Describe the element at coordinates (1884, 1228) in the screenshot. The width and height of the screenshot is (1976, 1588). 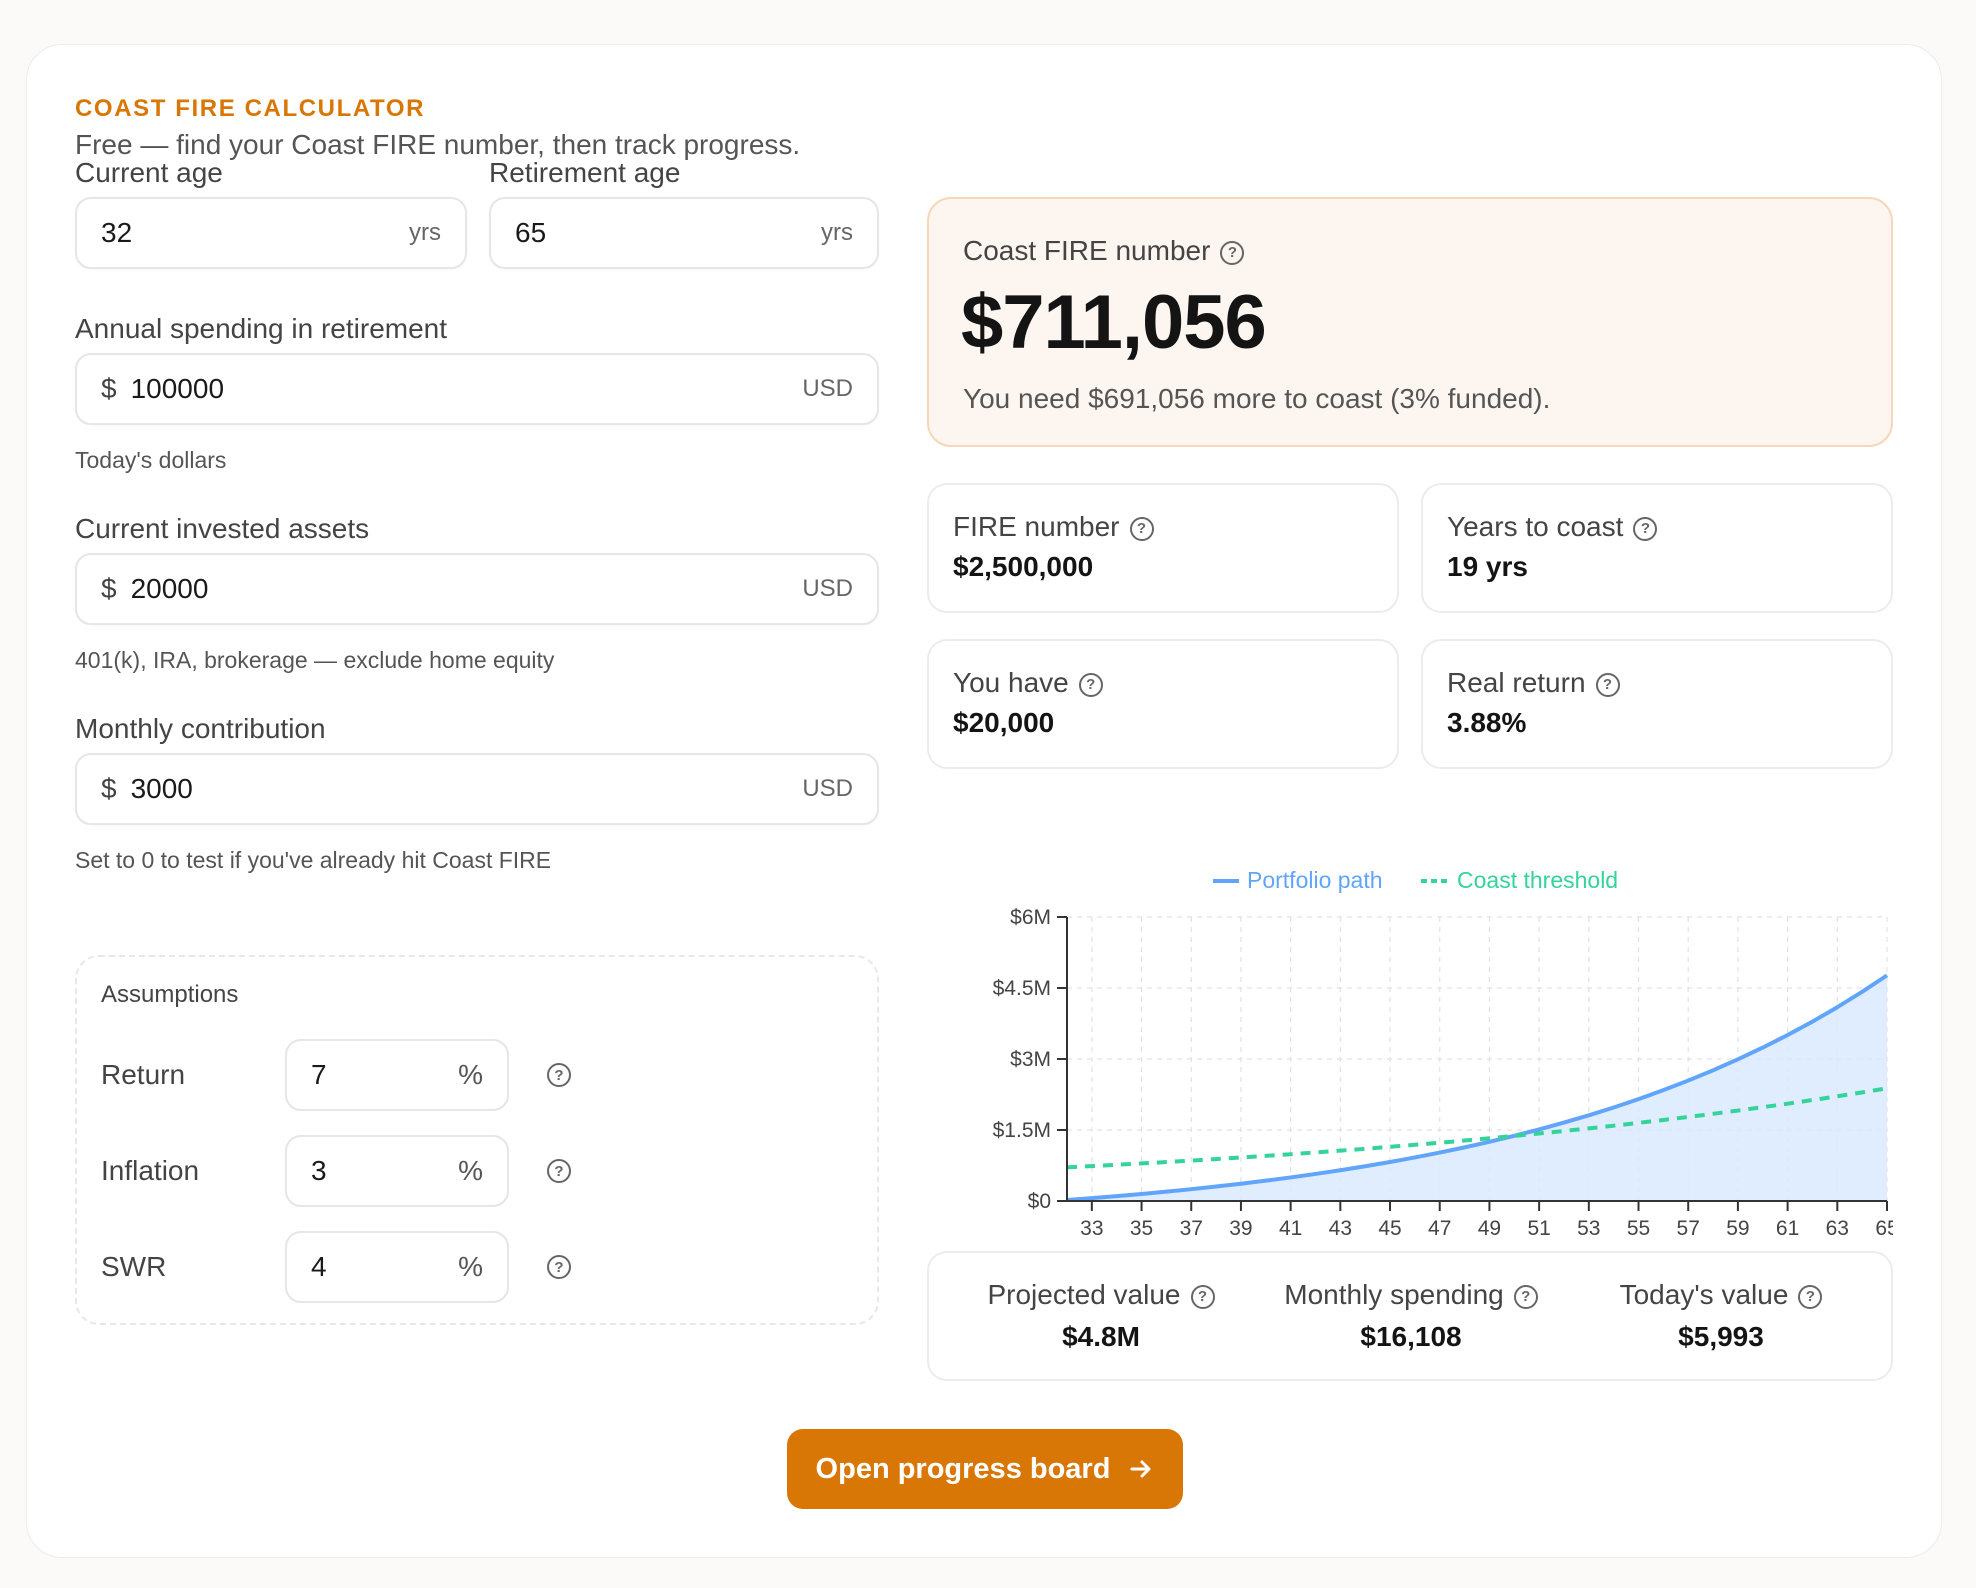
I see `x-tick-label: 65` at that location.